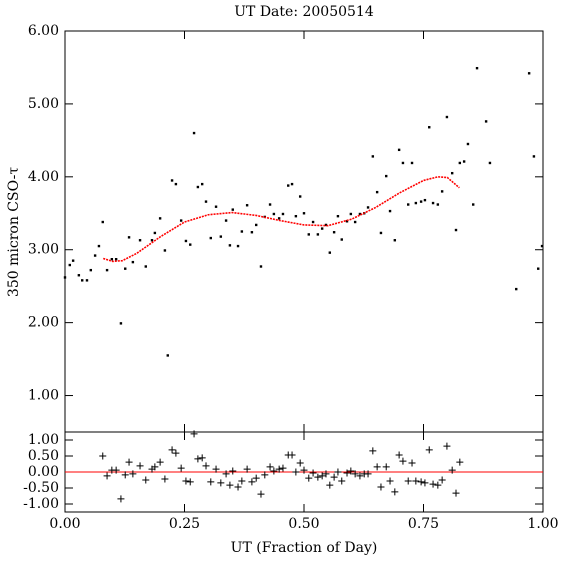 This screenshot has height=574, width=574. Describe the element at coordinates (43, 396) in the screenshot. I see `y-tick-label: 1.00` at that location.